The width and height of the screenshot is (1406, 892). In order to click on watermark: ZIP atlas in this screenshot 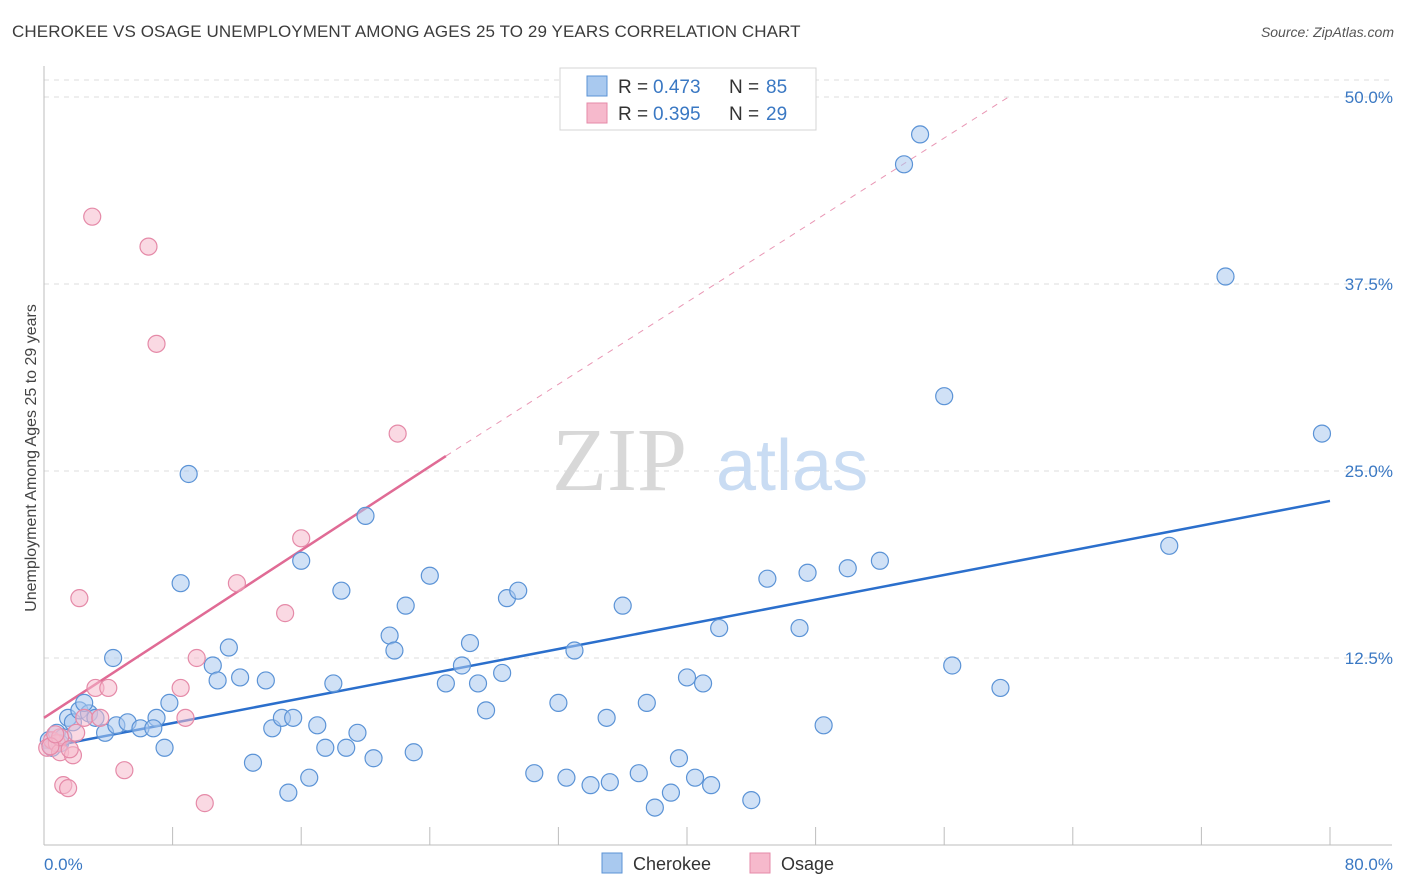, I will do `click(710, 460)`.